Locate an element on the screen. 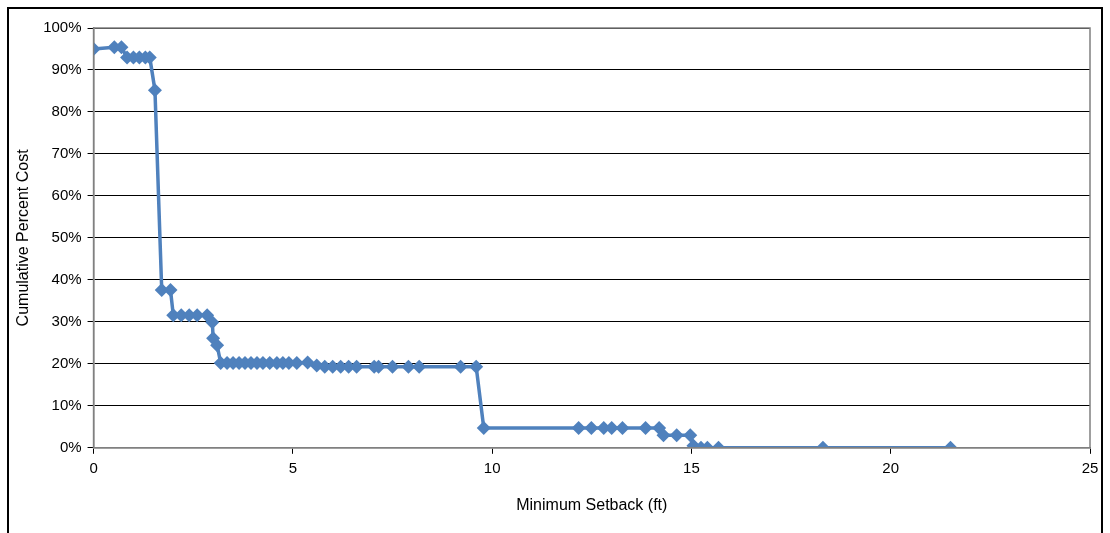 Image resolution: width=1110 pixels, height=533 pixels. y-tick-label: 10% is located at coordinates (66, 404).